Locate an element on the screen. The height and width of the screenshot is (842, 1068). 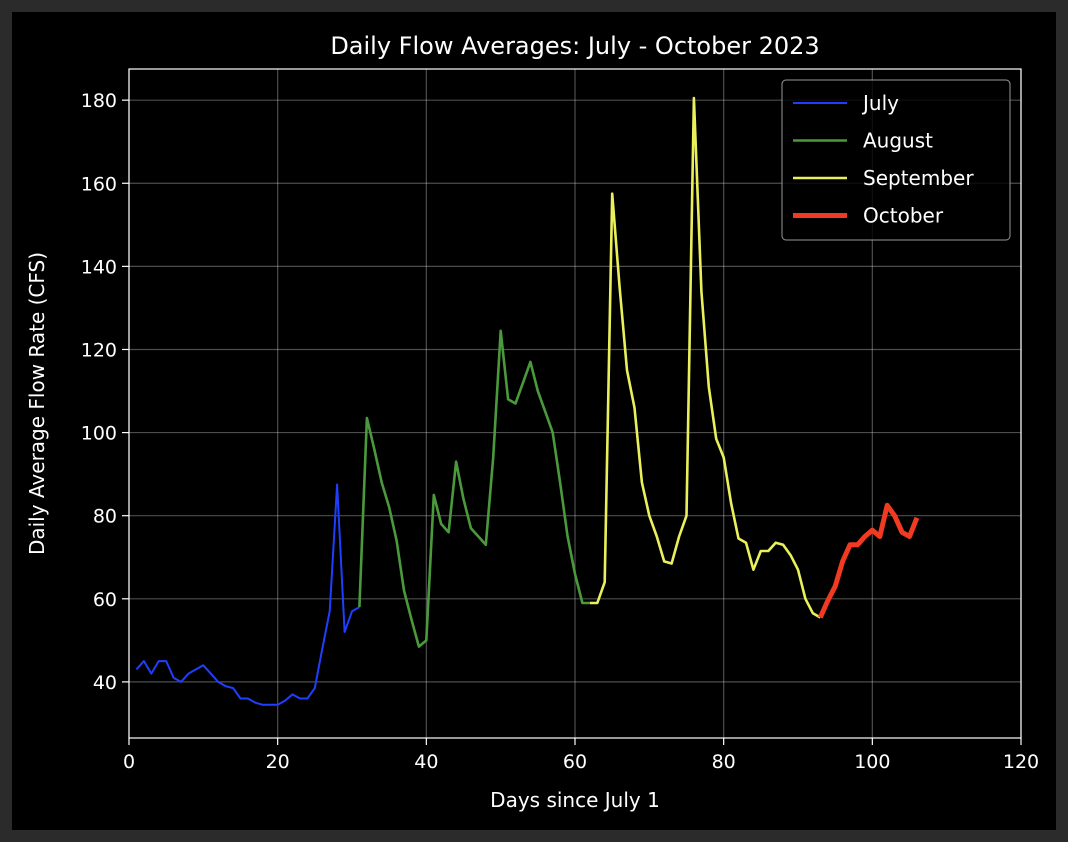
legend-label-october: October is located at coordinates (903, 216).